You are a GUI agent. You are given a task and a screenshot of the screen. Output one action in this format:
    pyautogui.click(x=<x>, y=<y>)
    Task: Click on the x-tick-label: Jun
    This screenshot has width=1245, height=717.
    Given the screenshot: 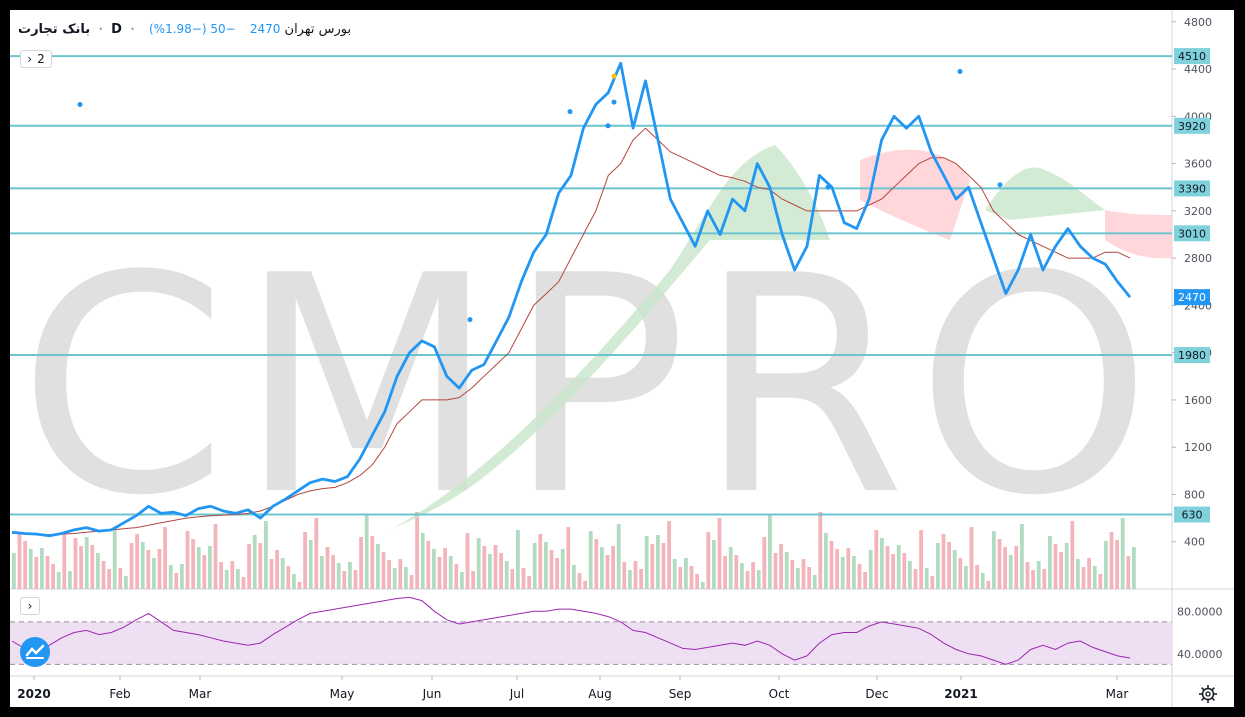 What is the action you would take?
    pyautogui.click(x=432, y=694)
    